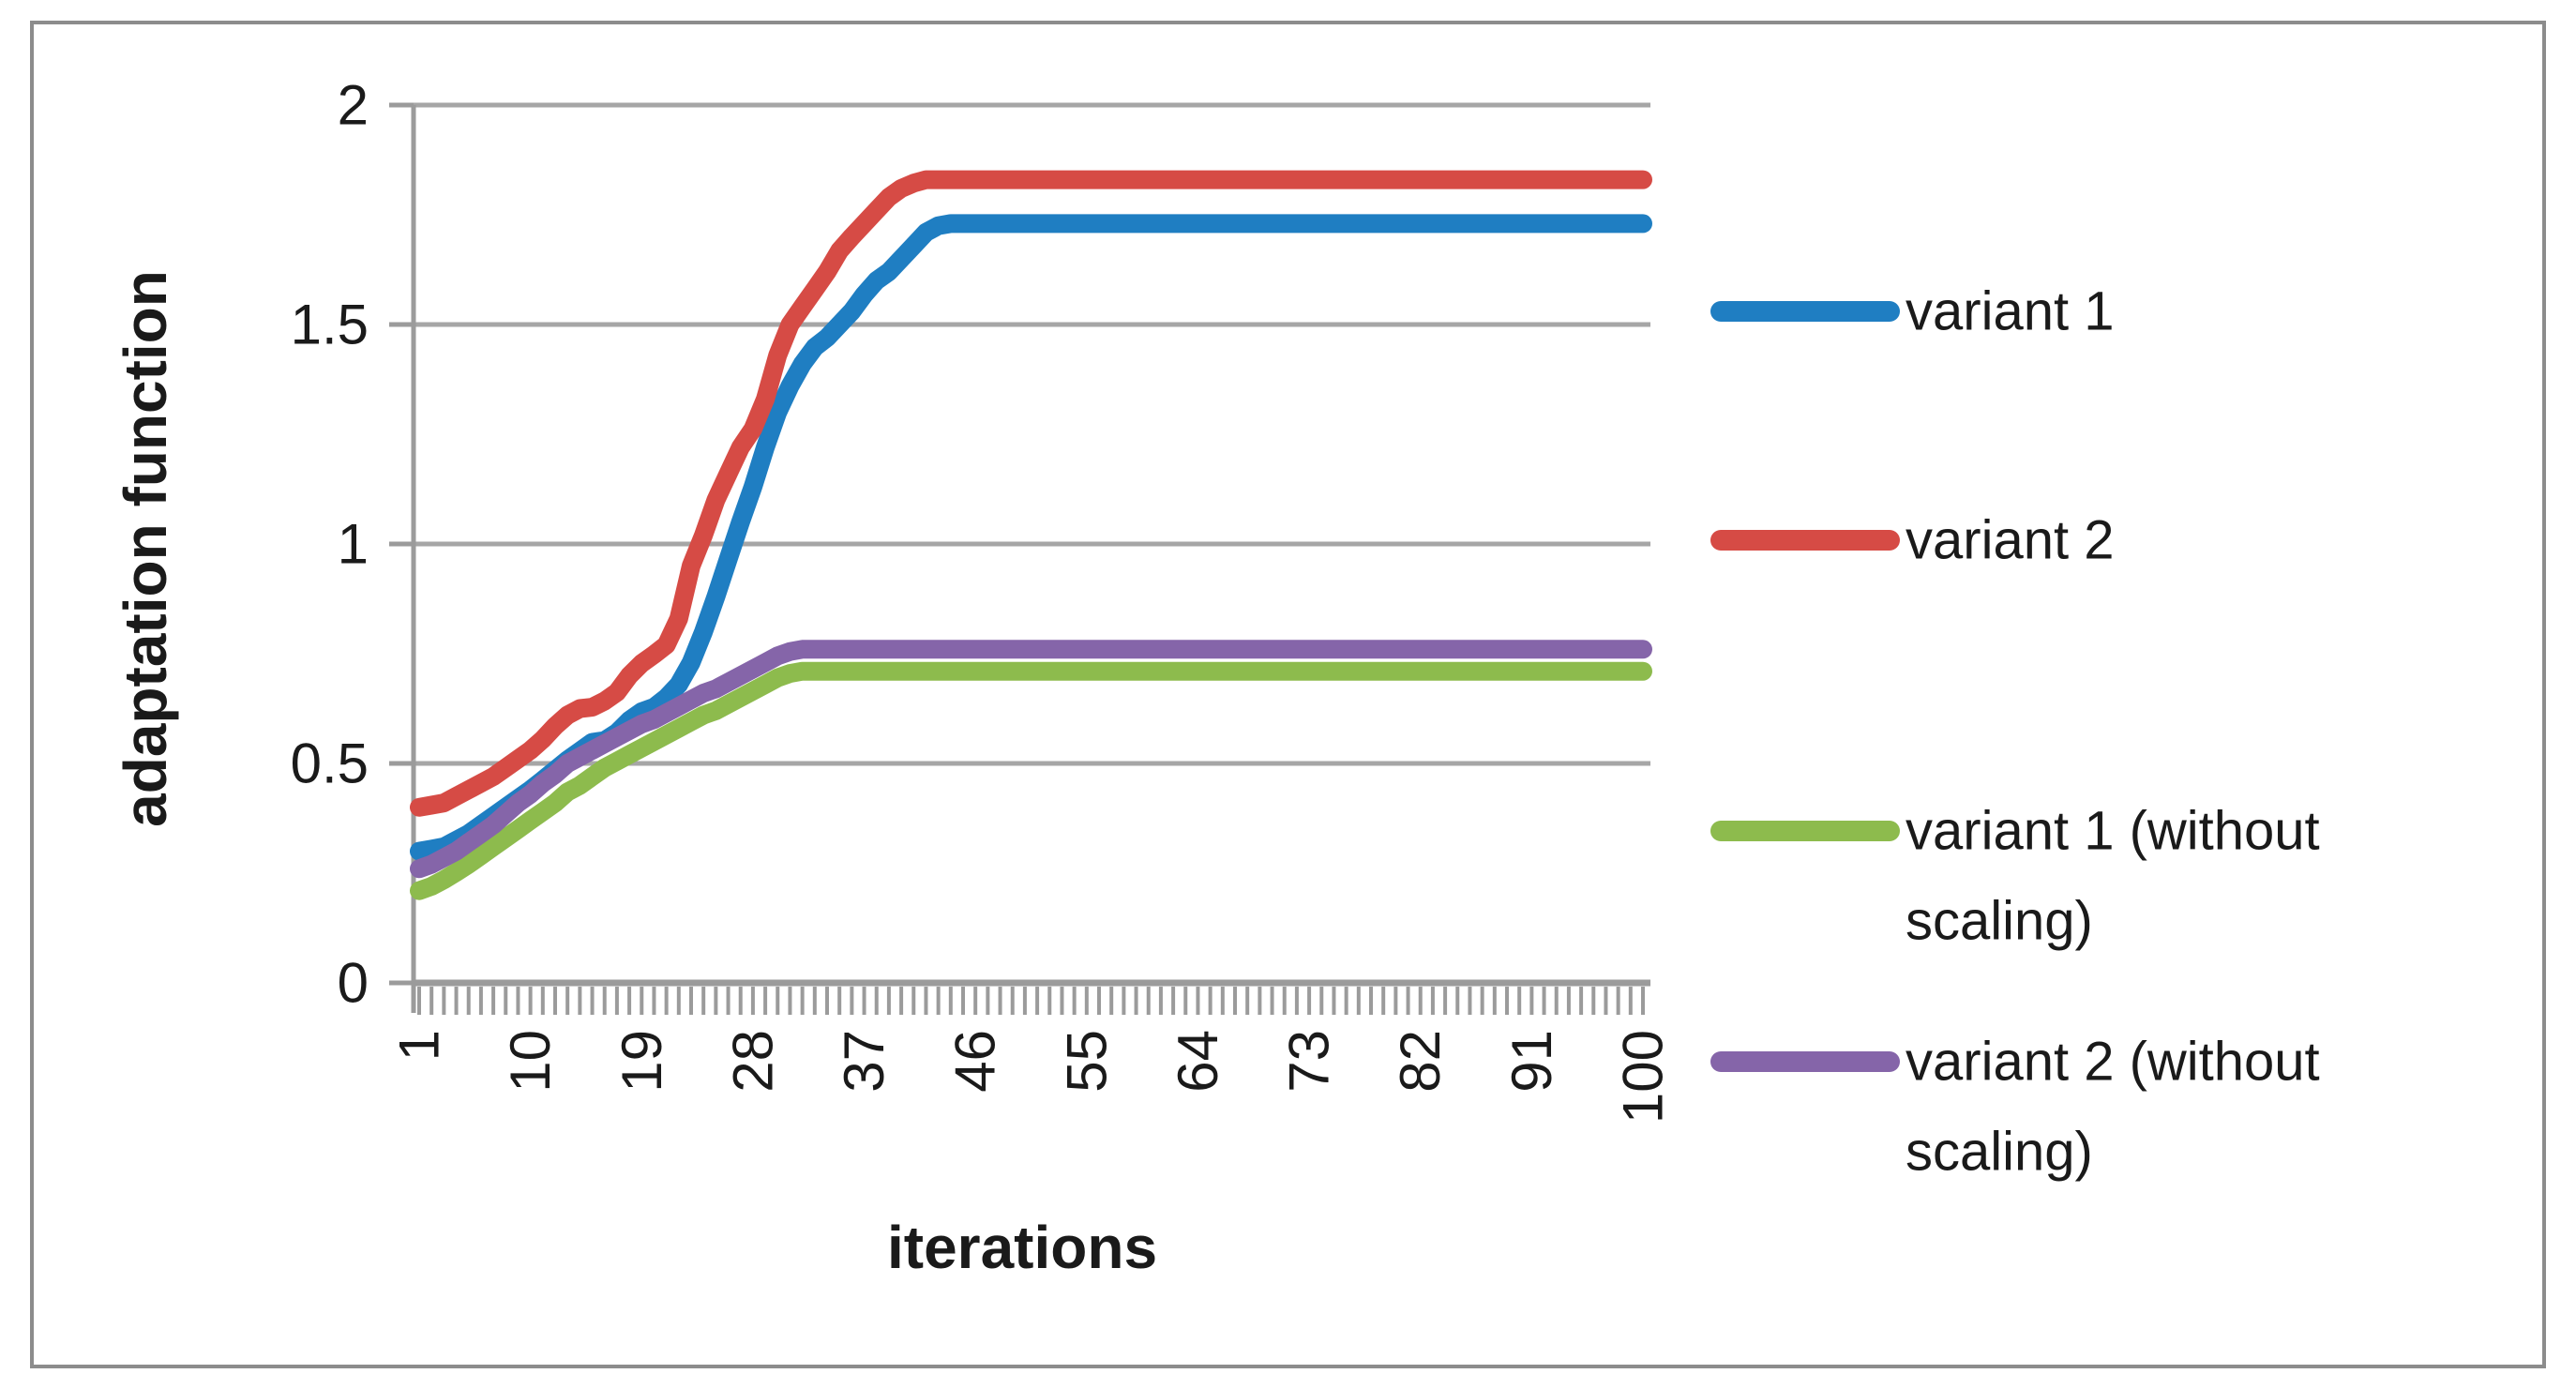  I want to click on x-tick-label: 82, so click(1420, 1061).